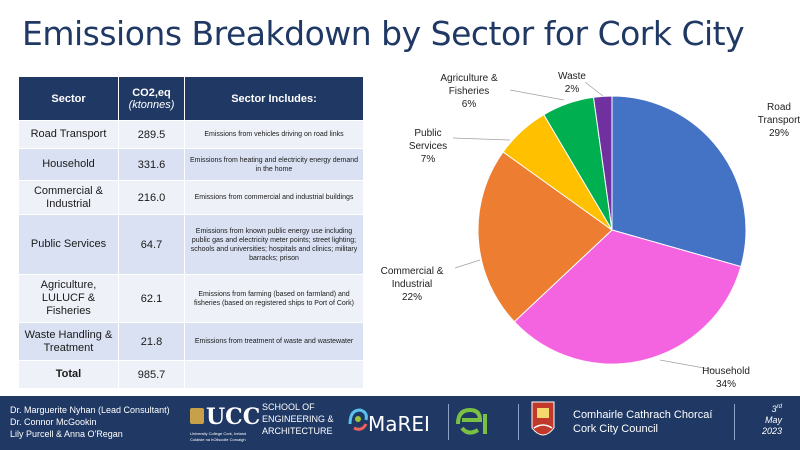 This screenshot has height=450, width=800. What do you see at coordinates (469, 91) in the screenshot?
I see `label-agri-2: Fisheries` at bounding box center [469, 91].